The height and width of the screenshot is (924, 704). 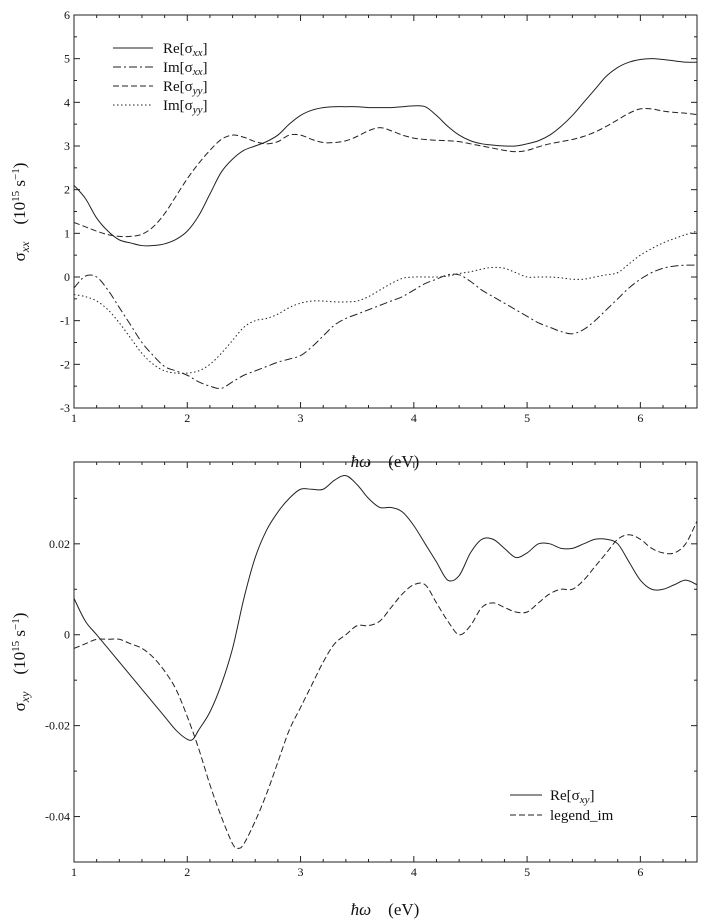 What do you see at coordinates (21, 212) in the screenshot?
I see `y-axis-label: σxx (1015 s−1)` at bounding box center [21, 212].